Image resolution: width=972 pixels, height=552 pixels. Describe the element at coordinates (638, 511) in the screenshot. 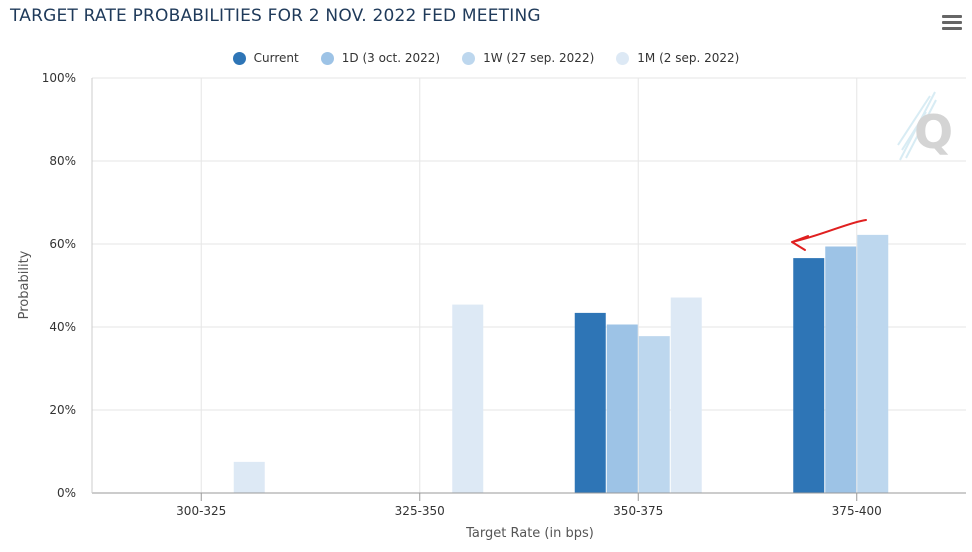

I see `x-tick-label: 350-375` at that location.